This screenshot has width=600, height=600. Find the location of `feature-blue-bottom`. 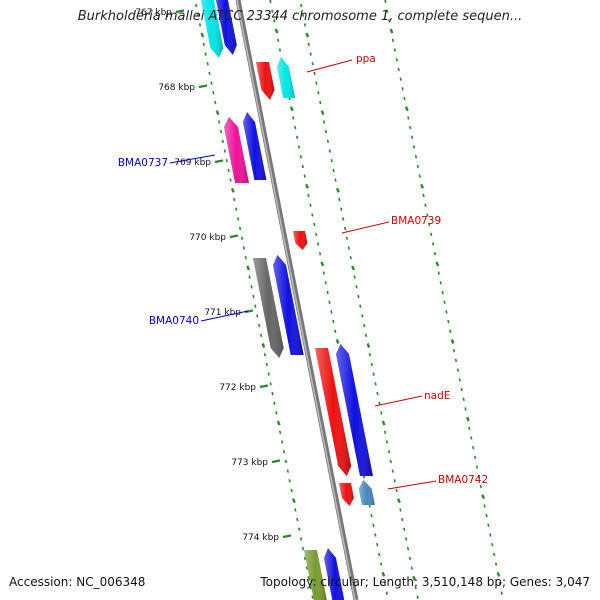

feature-blue-bottom is located at coordinates (334, 574).